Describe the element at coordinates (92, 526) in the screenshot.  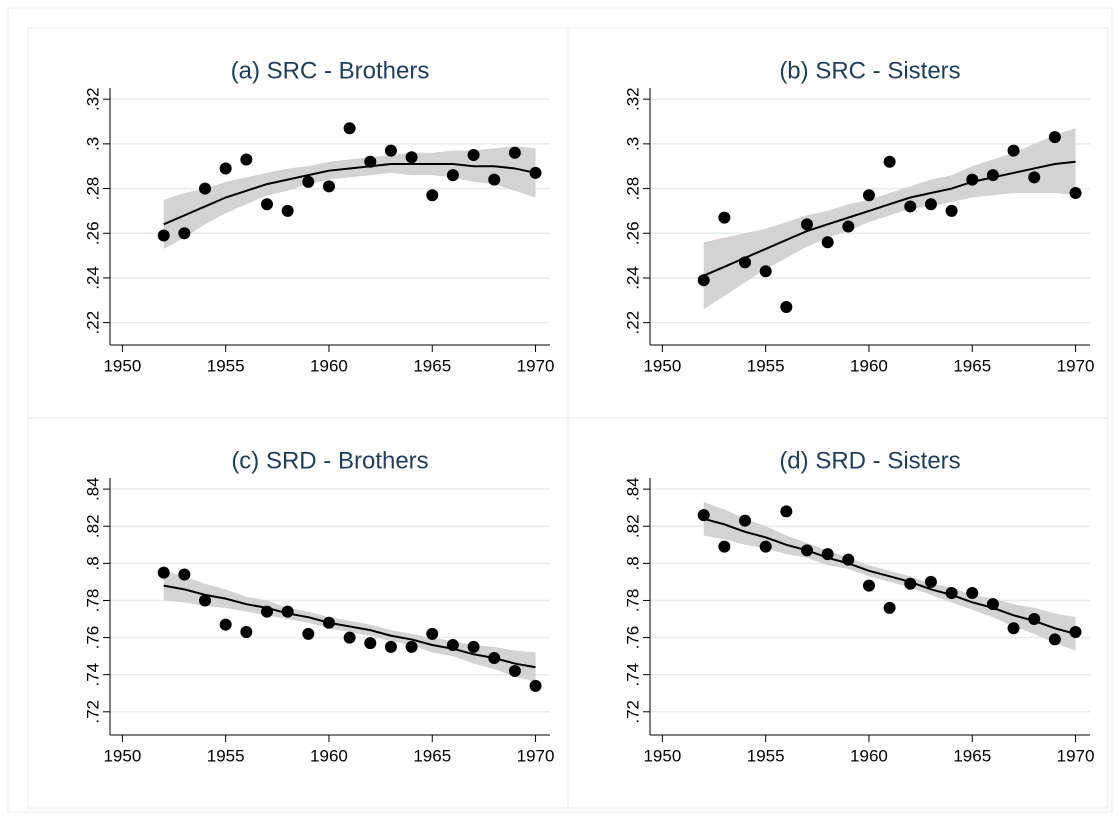
I see `y-tick-label: .82` at that location.